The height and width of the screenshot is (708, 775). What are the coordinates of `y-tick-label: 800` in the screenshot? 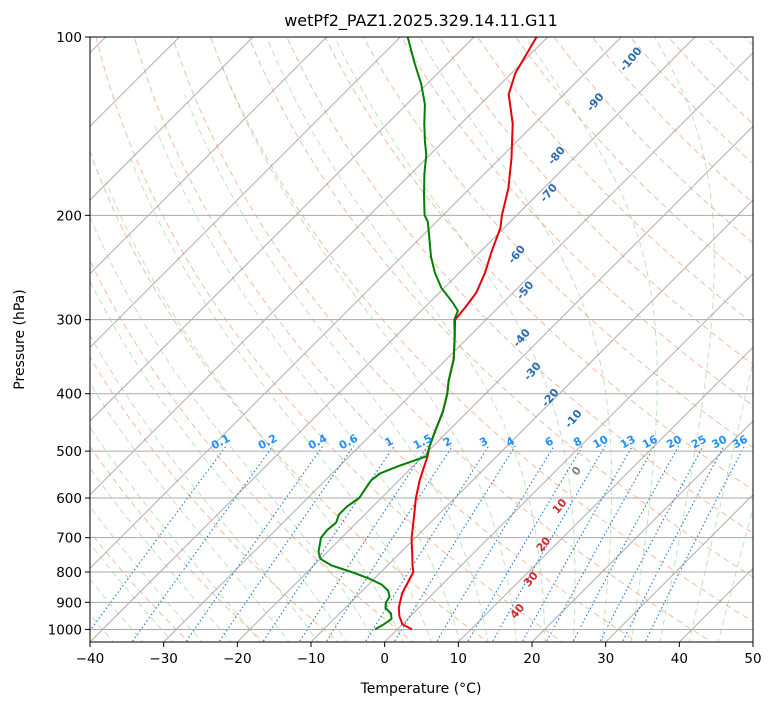 It's located at (69, 573).